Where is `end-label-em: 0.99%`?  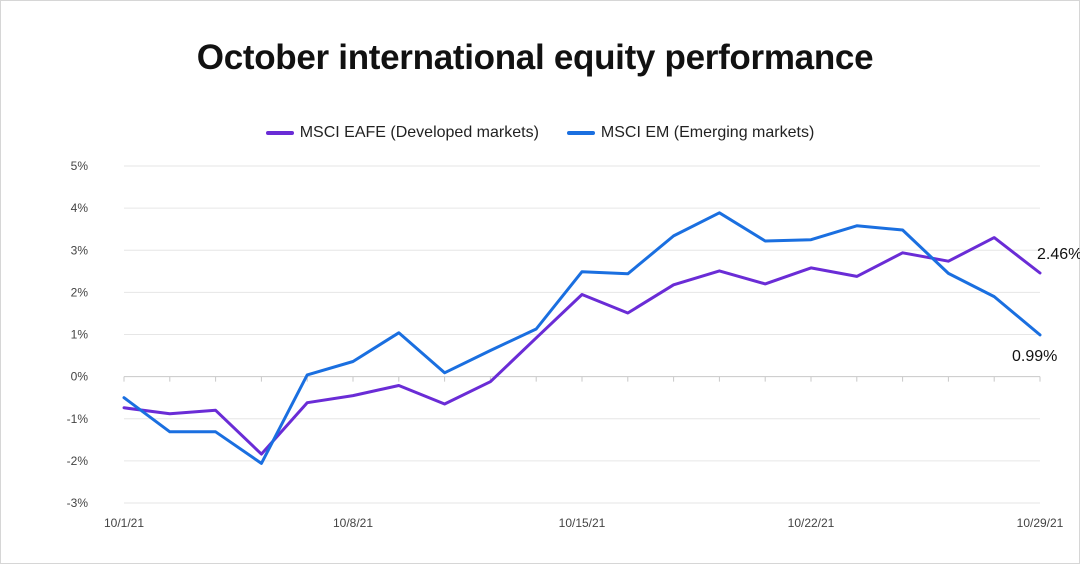 end-label-em: 0.99% is located at coordinates (1034, 356).